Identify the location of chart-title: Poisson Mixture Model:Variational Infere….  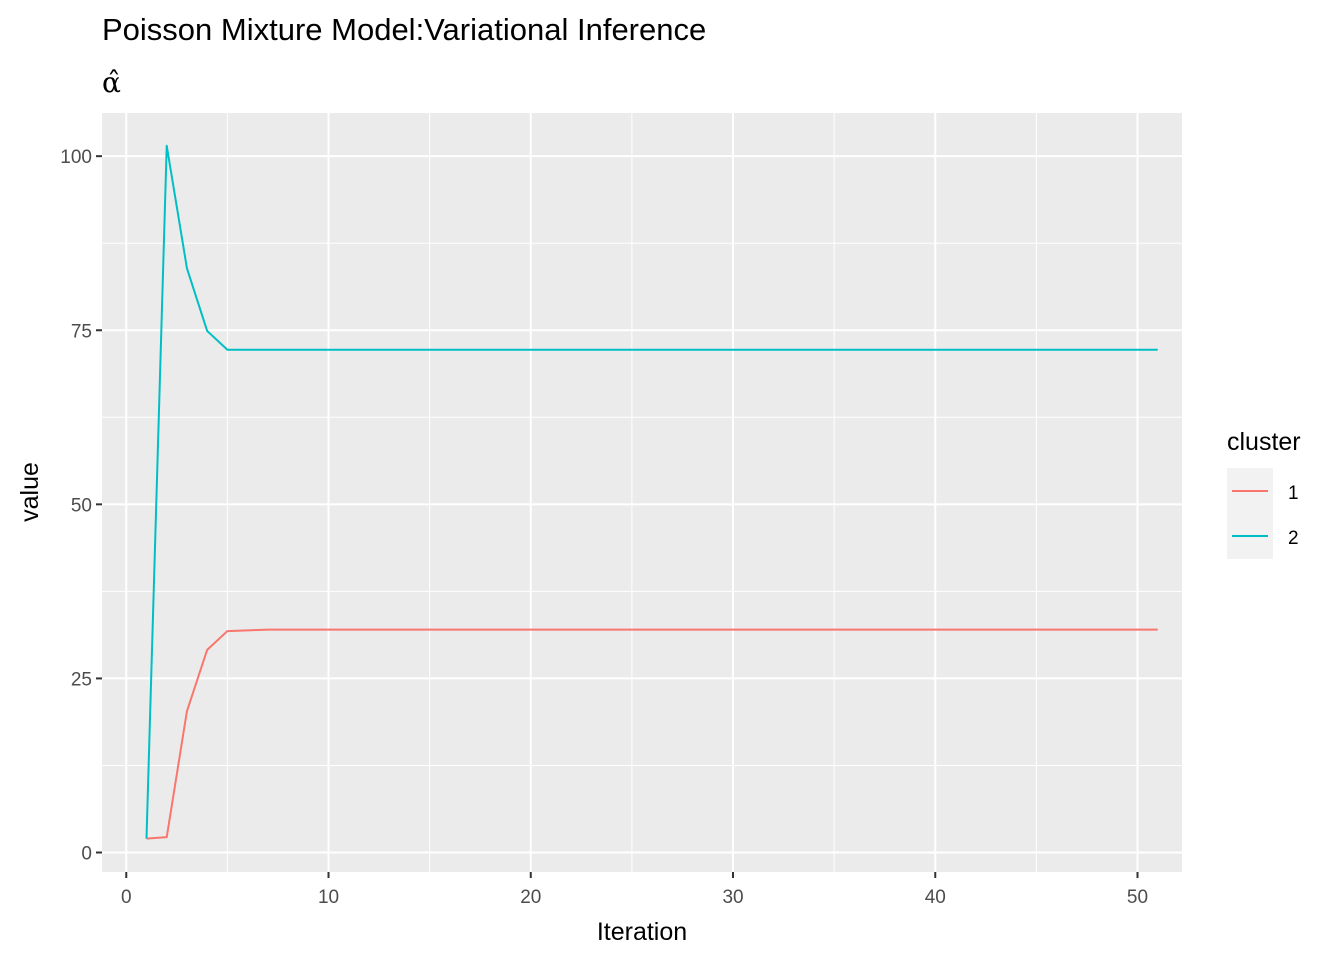
(404, 29).